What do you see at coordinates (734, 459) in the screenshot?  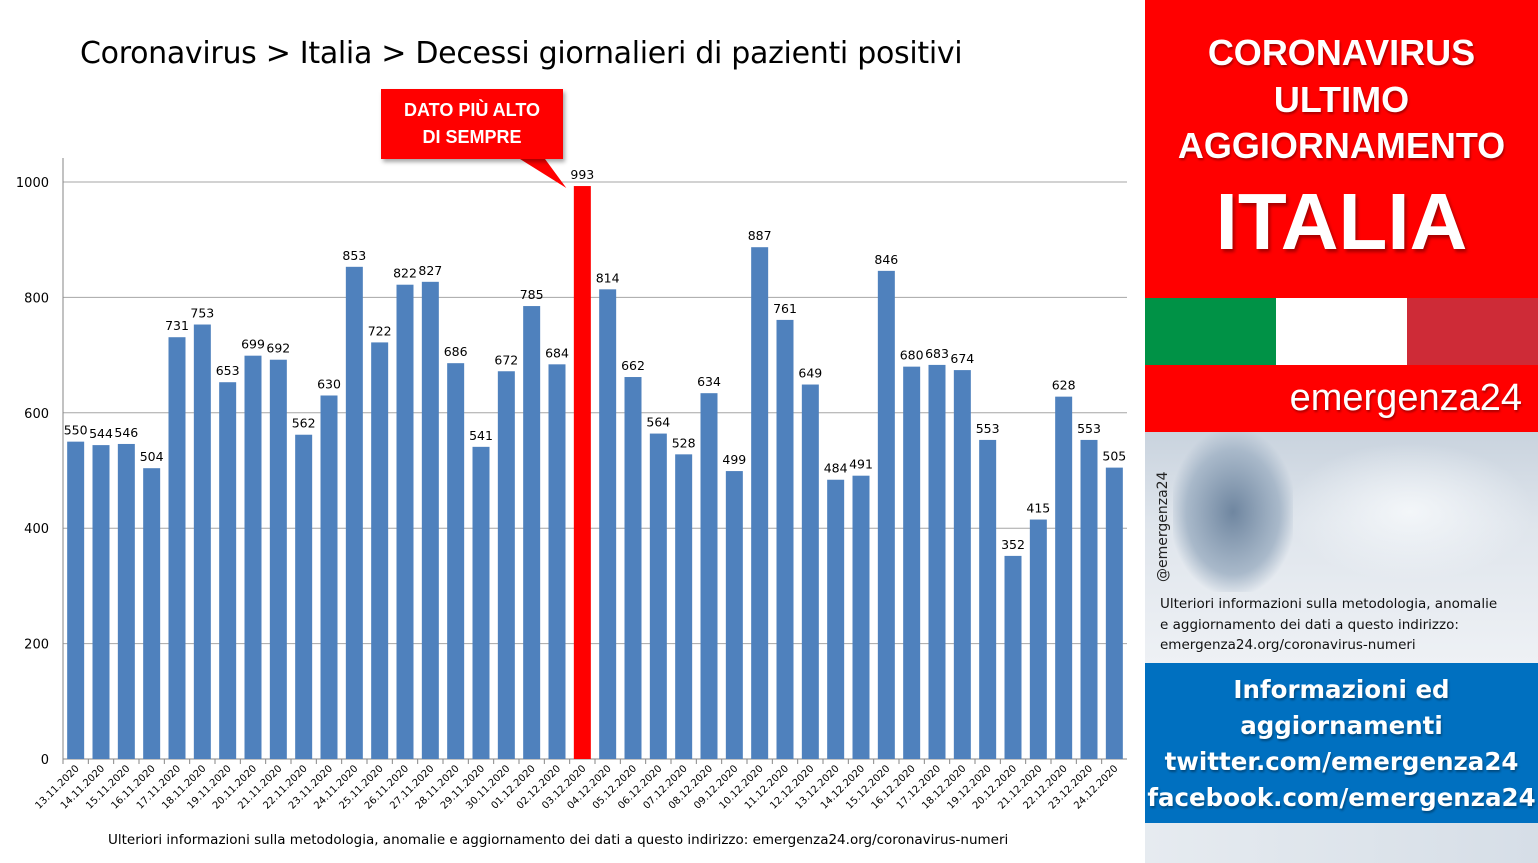 I see `data-label: 499` at bounding box center [734, 459].